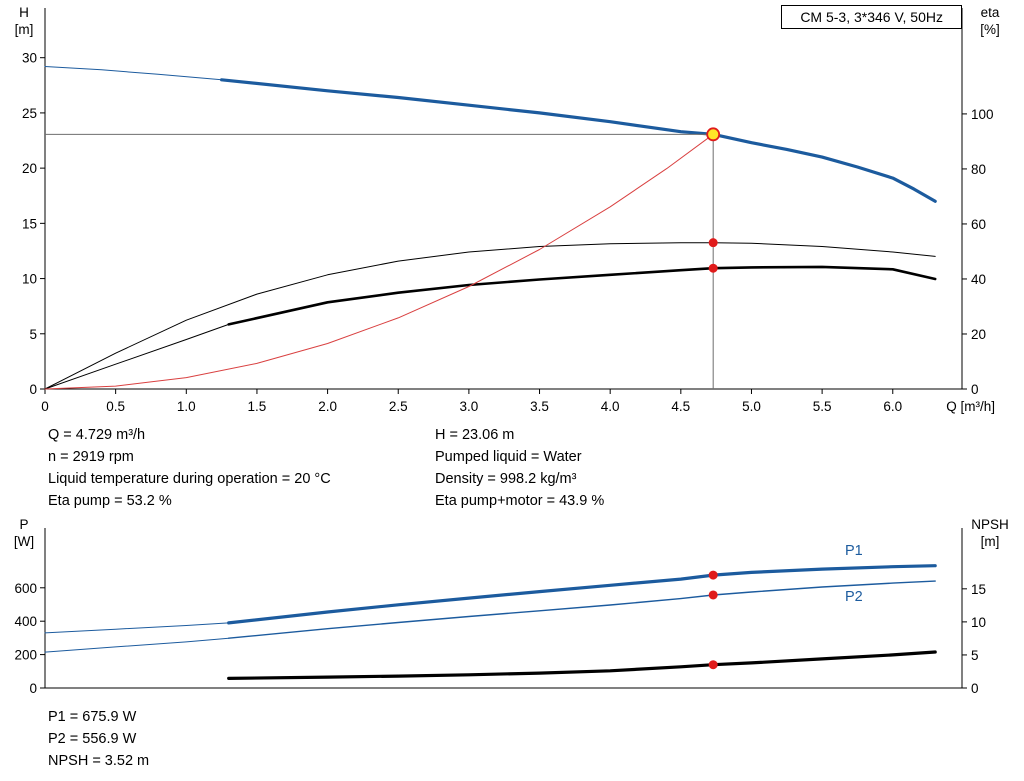  I want to click on result-p2: P2 = 556.9 W, so click(92, 739).